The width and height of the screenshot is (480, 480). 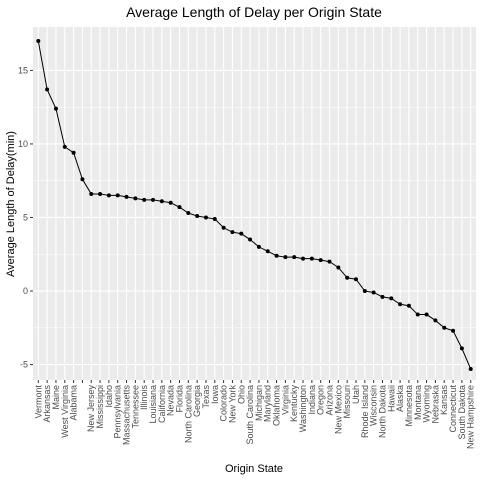 What do you see at coordinates (38, 402) in the screenshot?
I see `x-tick-label: Vermont` at bounding box center [38, 402].